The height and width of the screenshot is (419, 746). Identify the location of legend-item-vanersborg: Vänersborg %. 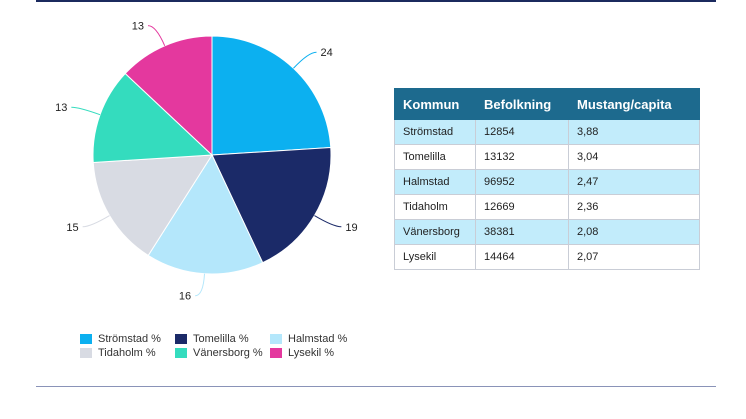
(222, 353).